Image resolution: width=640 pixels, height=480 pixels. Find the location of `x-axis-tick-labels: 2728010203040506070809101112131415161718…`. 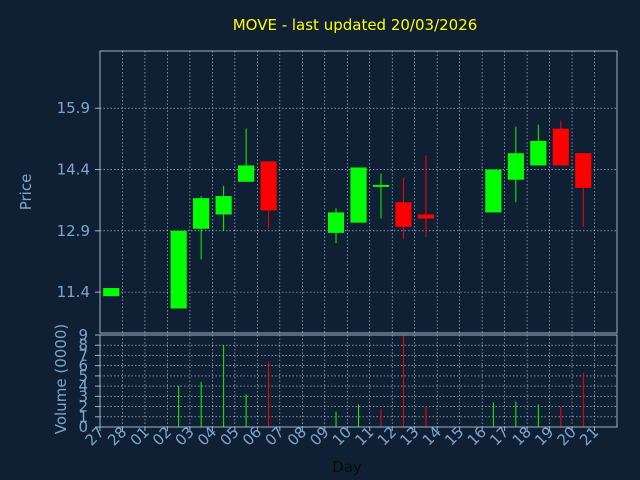

x-axis-tick-labels: 2728010203040506070809101112131415161718… is located at coordinates (342, 436).